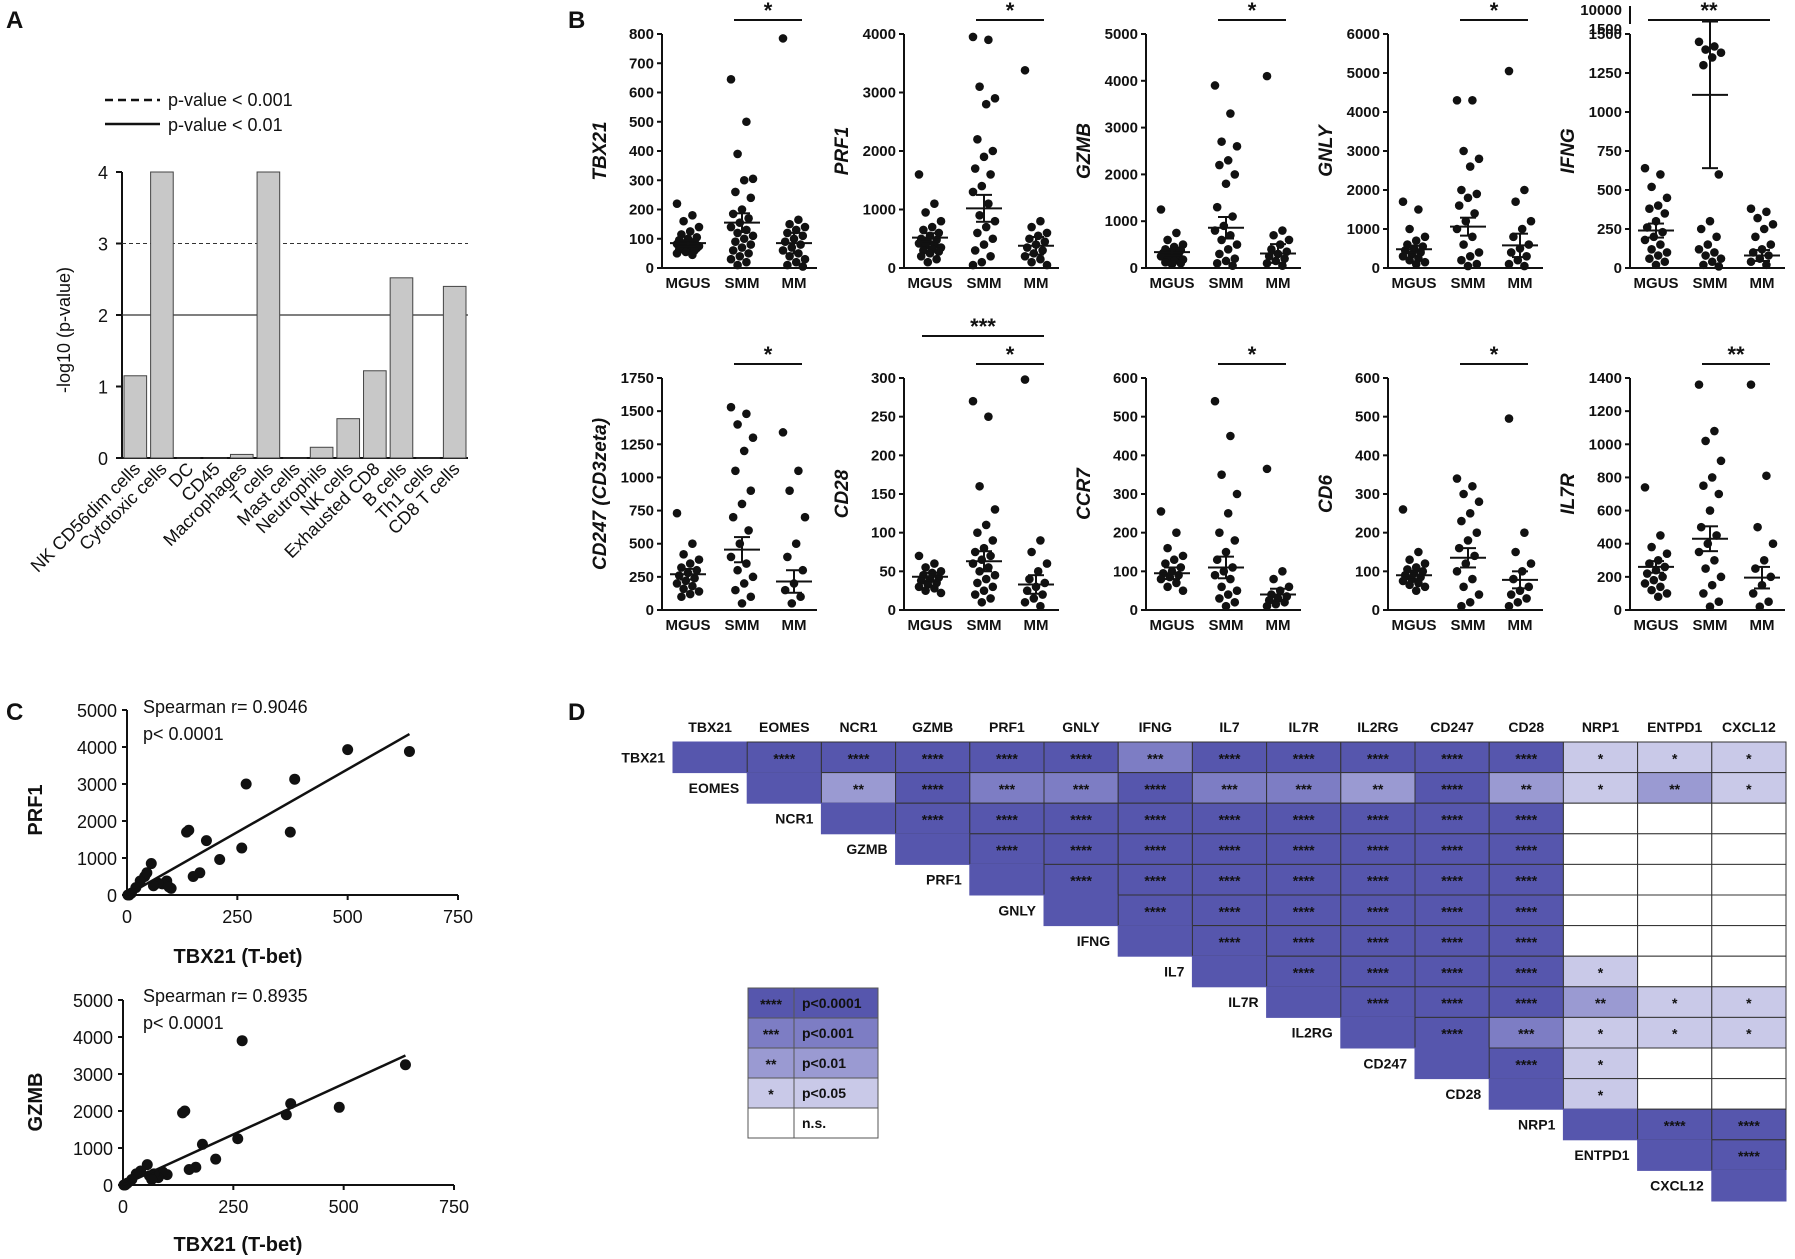 The height and width of the screenshot is (1259, 1795). I want to click on heatmap-cell-ncr1-il7, so click(1229, 818).